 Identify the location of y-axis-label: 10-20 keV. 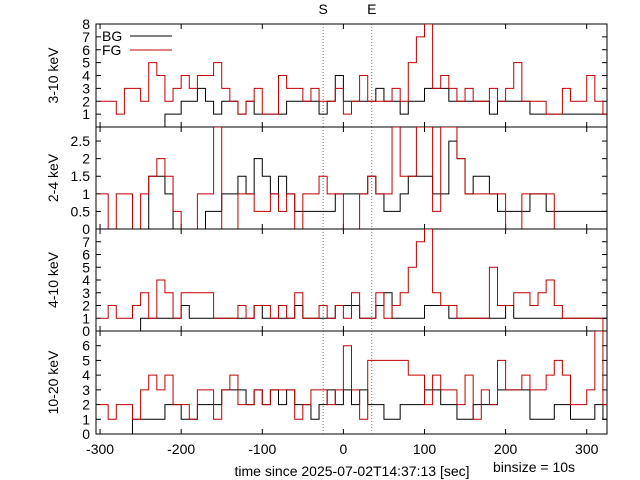
(53, 382).